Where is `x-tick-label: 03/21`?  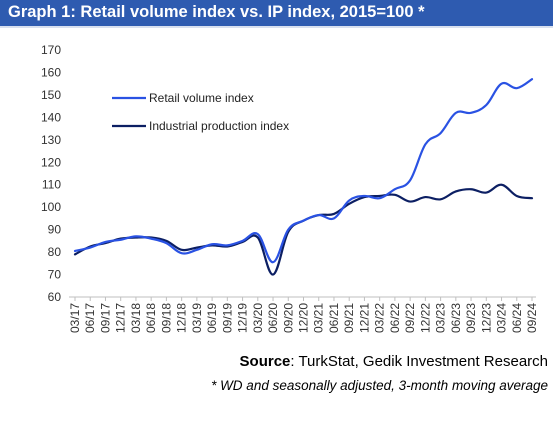
x-tick-label: 03/21 is located at coordinates (319, 318).